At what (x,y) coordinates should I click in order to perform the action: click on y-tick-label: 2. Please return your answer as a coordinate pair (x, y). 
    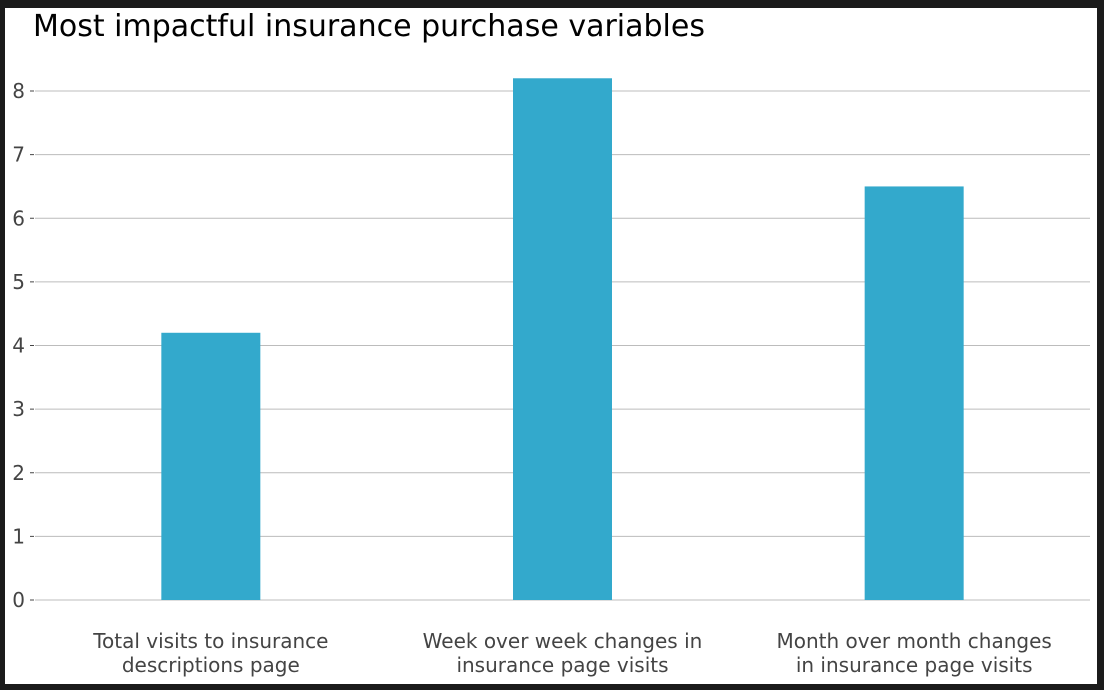
    Looking at the image, I should click on (18, 473).